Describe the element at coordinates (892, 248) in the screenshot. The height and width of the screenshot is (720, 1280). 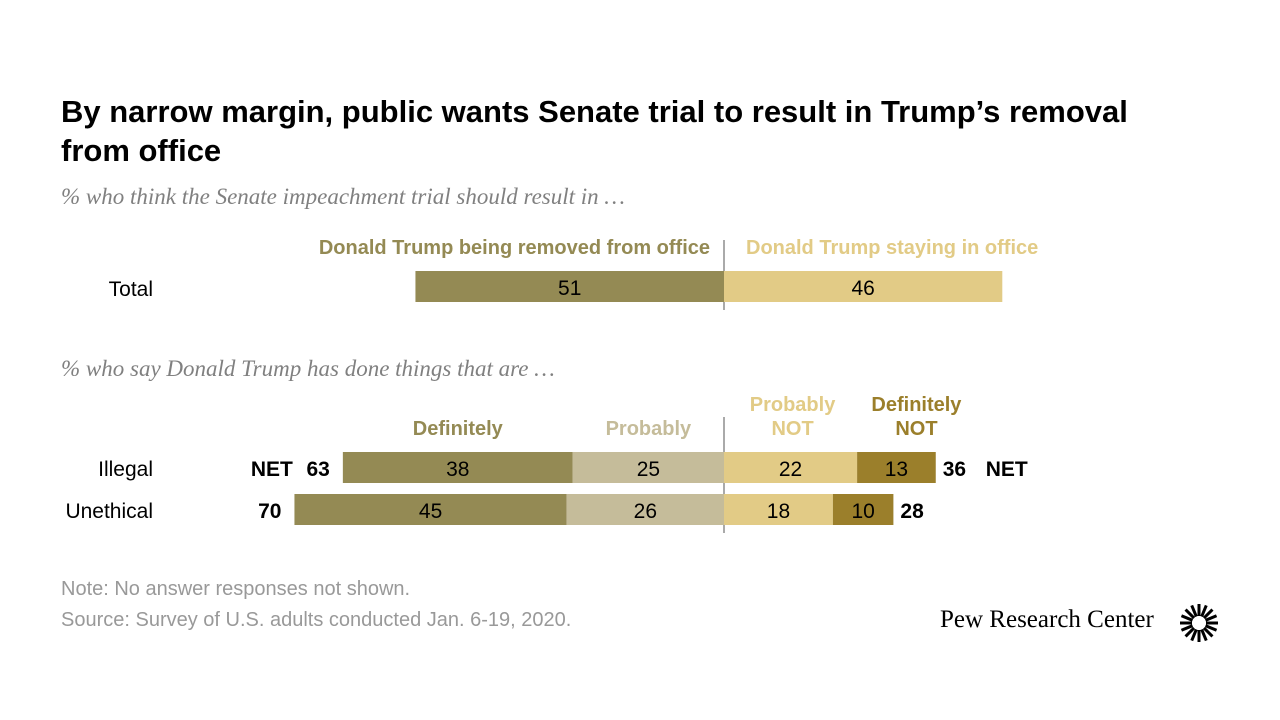
I see `legend-staying-label: Donald Trump staying in office` at that location.